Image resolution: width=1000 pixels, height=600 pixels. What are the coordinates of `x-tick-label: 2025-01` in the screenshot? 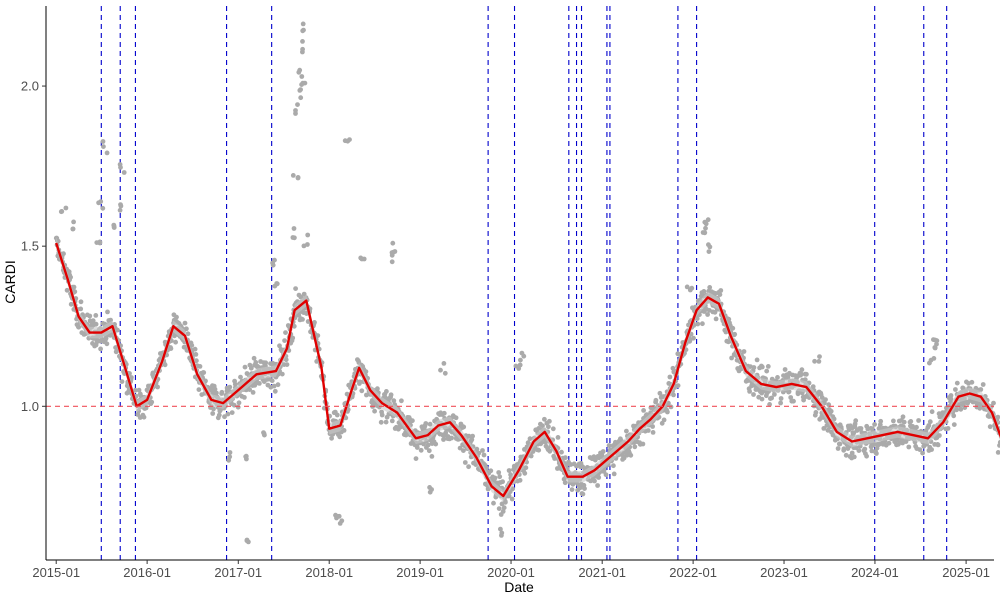 It's located at (966, 572).